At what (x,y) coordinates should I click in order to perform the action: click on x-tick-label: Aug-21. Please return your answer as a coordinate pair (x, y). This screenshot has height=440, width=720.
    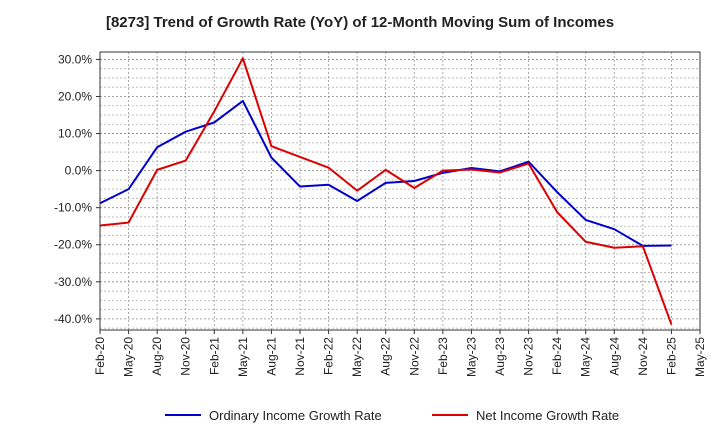
    Looking at the image, I should click on (271, 356).